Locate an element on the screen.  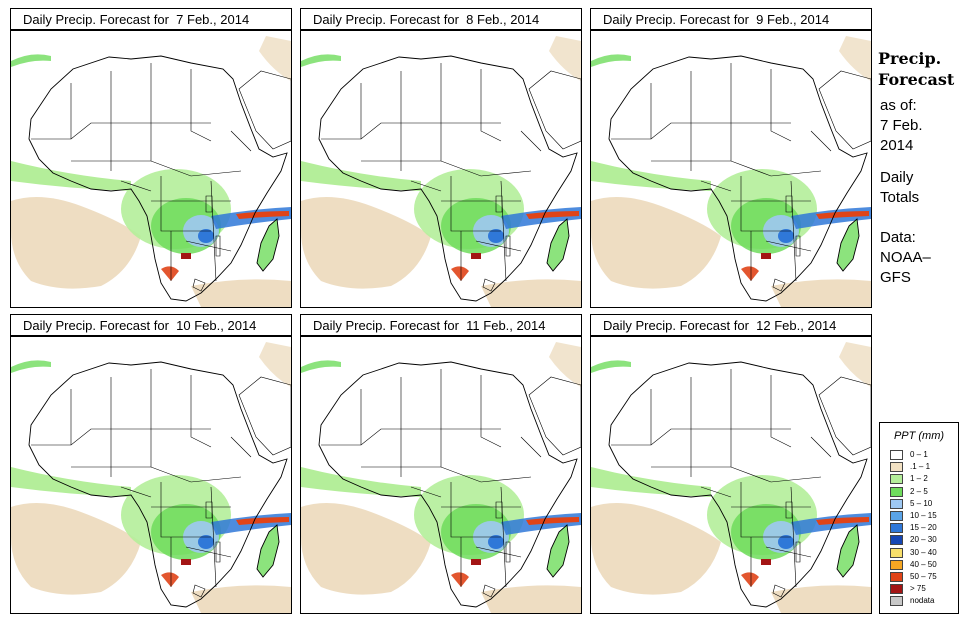
side-title-line2: Forecast is located at coordinates (916, 79).